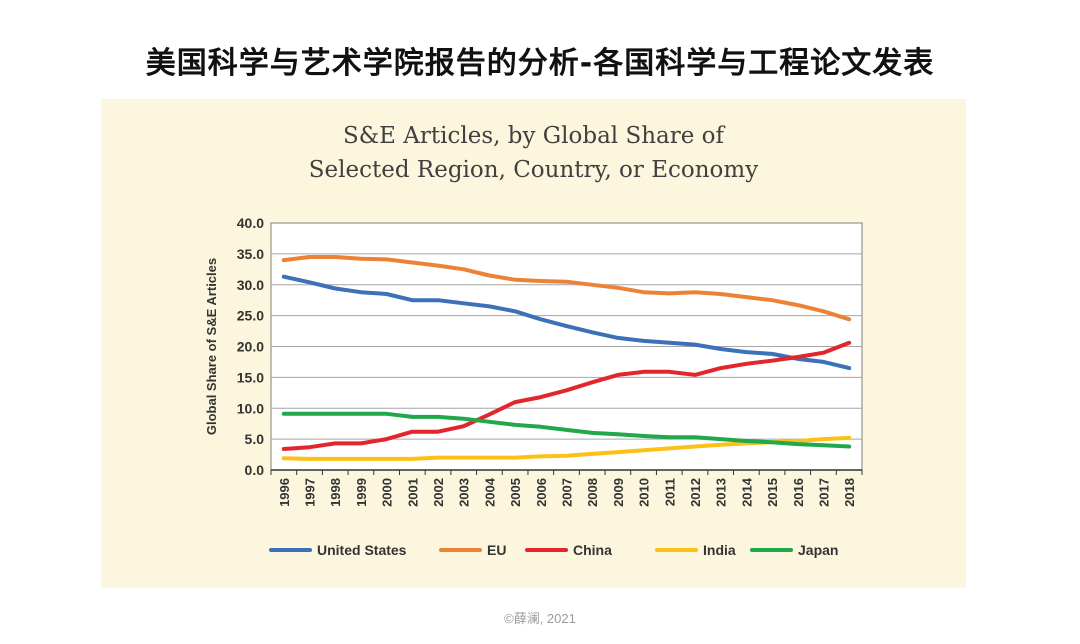  I want to click on x-tick-label: 1996, so click(284, 492).